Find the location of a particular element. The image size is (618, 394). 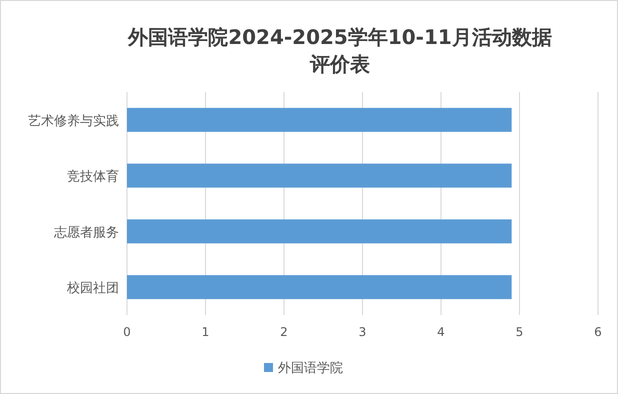

legend-label: 外国语学院 is located at coordinates (310, 368).